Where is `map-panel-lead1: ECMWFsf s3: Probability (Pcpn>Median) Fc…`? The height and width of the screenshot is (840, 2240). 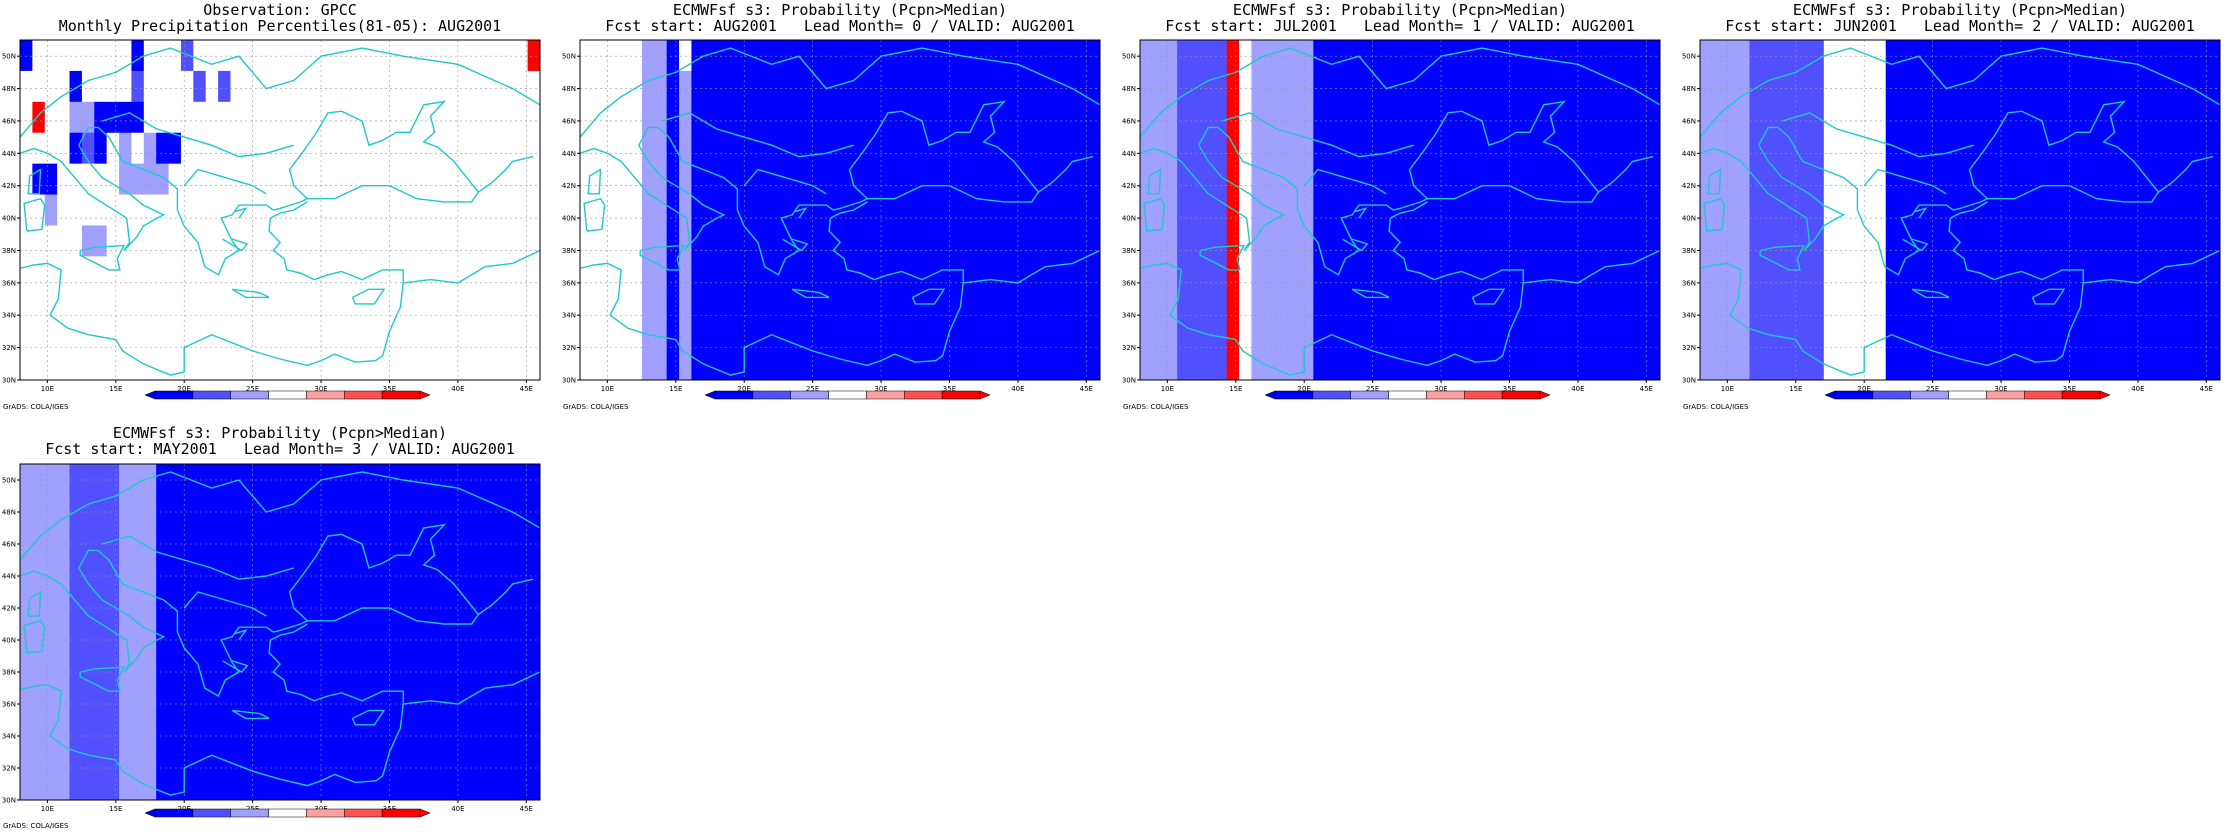
map-panel-lead1: ECMWFsf s3: Probability (Pcpn>Median) Fc… is located at coordinates (1400, 210).